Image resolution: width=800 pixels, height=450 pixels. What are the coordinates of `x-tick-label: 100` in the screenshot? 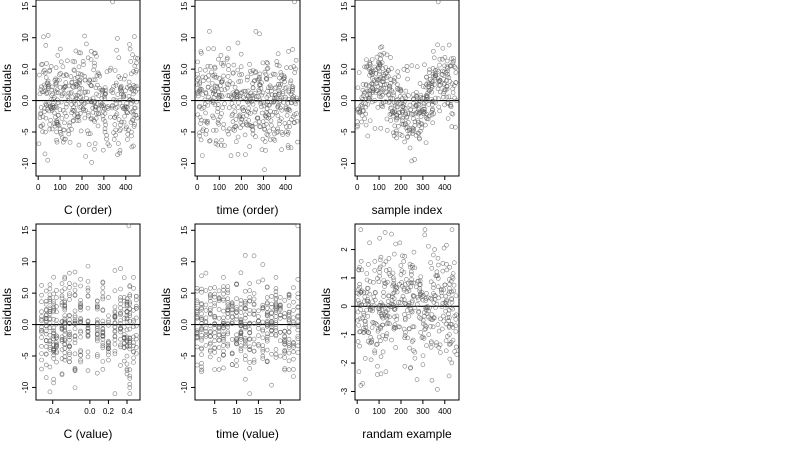 It's located at (60, 187).